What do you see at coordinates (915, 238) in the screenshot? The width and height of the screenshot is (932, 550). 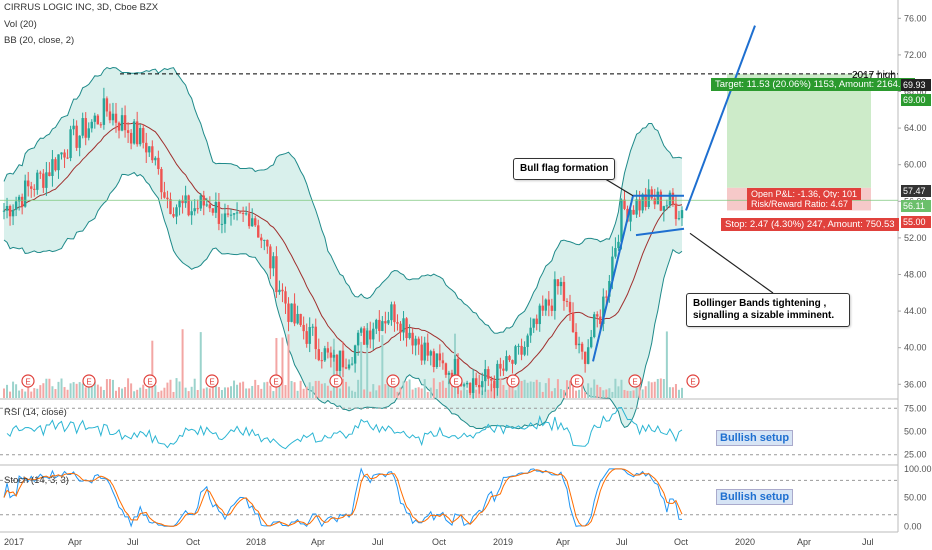 I see `y-tick-label: 52.00` at bounding box center [915, 238].